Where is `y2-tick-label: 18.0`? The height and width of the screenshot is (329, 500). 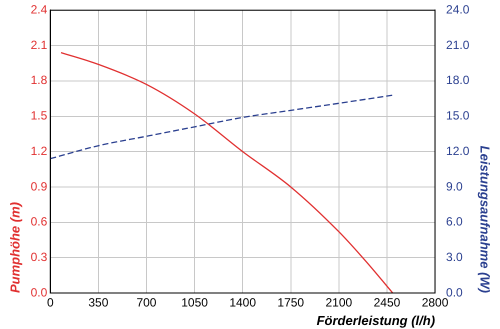 y2-tick-label: 18.0 is located at coordinates (458, 80).